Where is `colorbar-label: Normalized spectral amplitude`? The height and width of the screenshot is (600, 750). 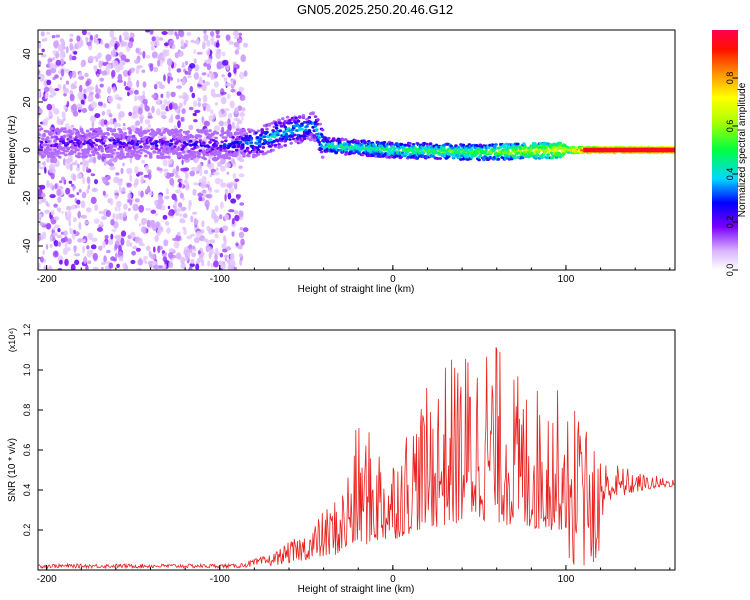
colorbar-label: Normalized spectral amplitude is located at coordinates (742, 149).